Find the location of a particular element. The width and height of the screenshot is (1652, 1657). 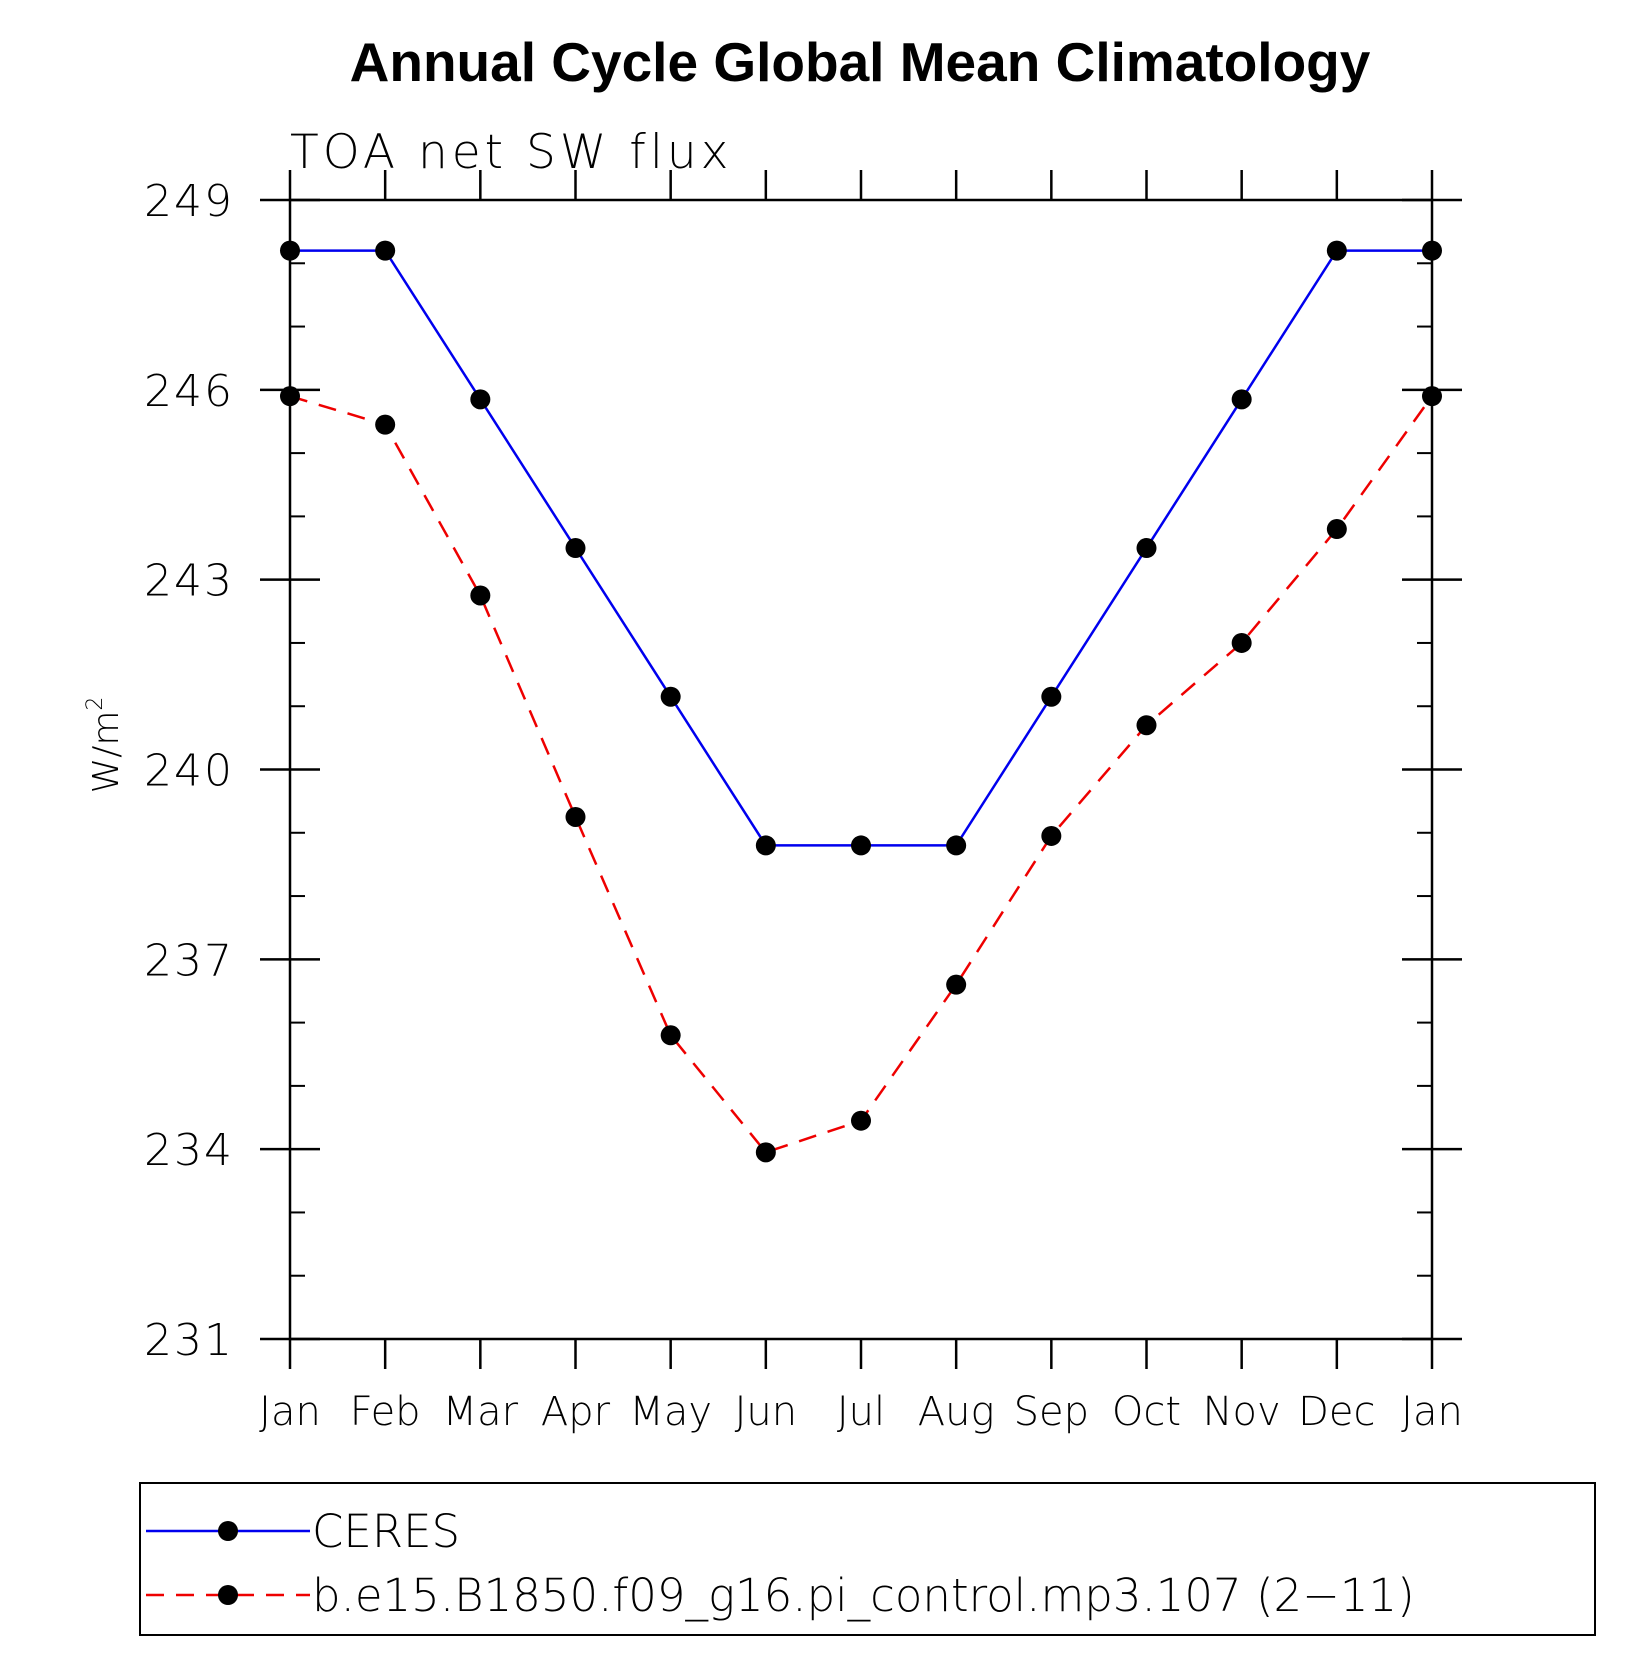

y-tick-label: 243 is located at coordinates (189, 581).